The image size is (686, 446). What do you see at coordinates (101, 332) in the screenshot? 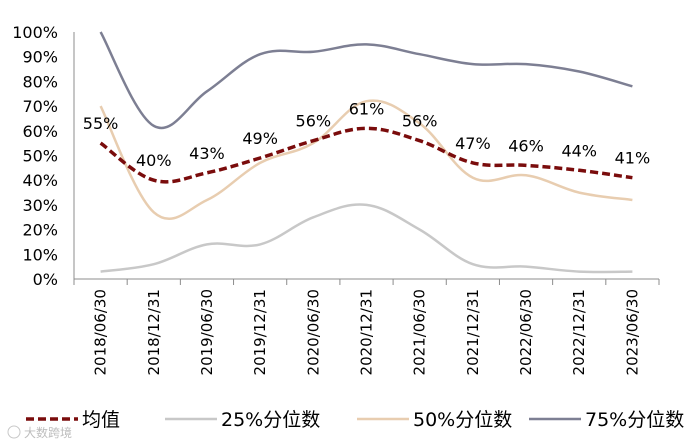
I see `x-tick-label: 2018/06/30` at bounding box center [101, 332].